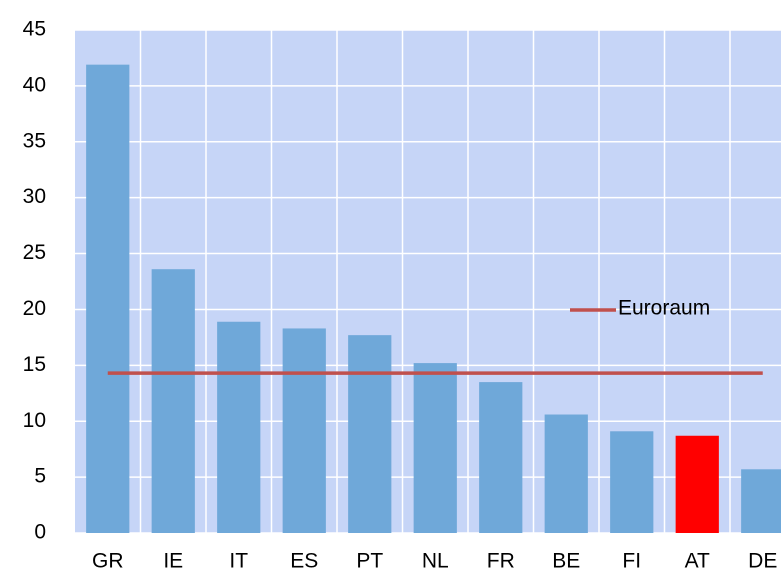 The height and width of the screenshot is (583, 781). What do you see at coordinates (40, 476) in the screenshot?
I see `y-tick-label: 5` at bounding box center [40, 476].